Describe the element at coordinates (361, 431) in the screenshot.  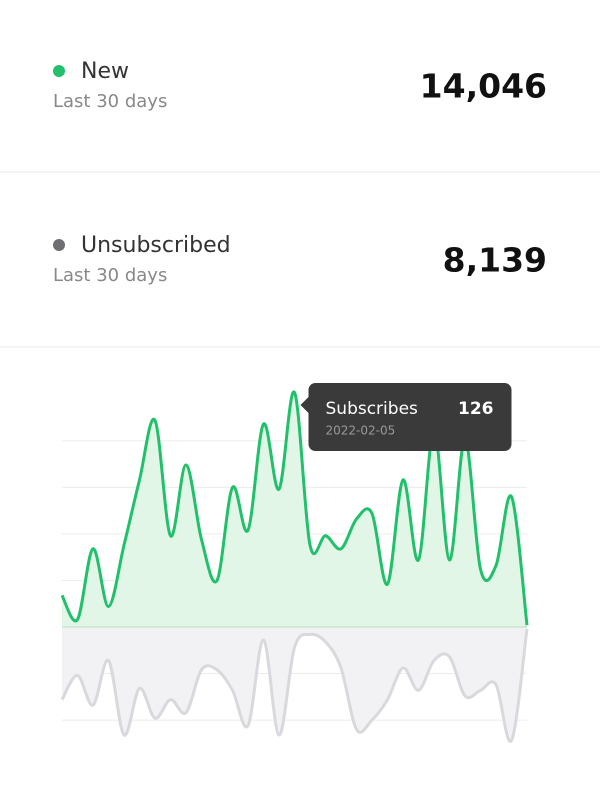
I see `tooltip-date: 2022-02-05` at that location.